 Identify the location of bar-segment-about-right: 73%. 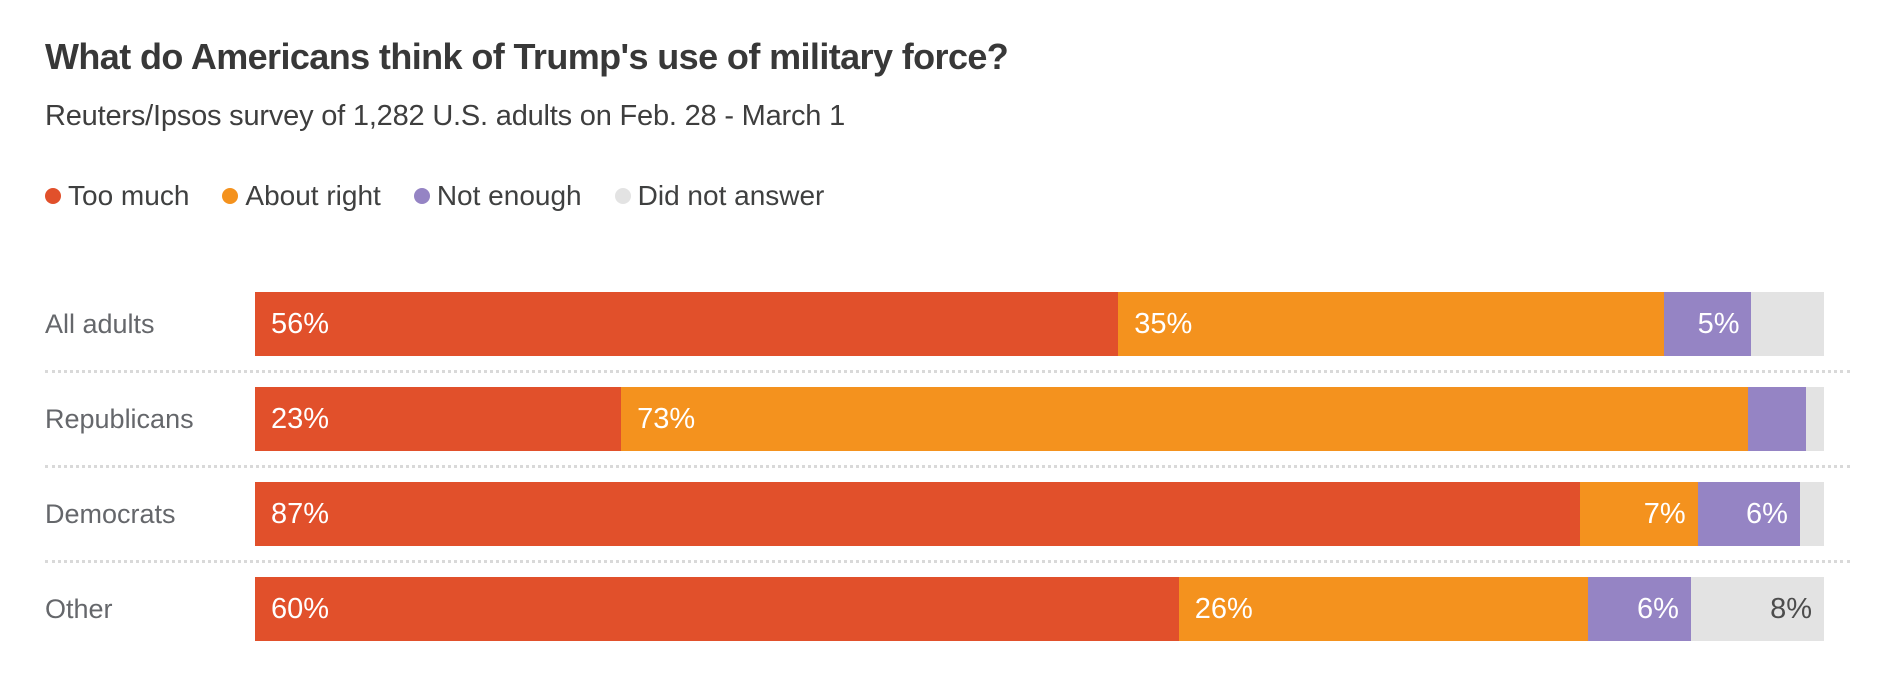
(1185, 419).